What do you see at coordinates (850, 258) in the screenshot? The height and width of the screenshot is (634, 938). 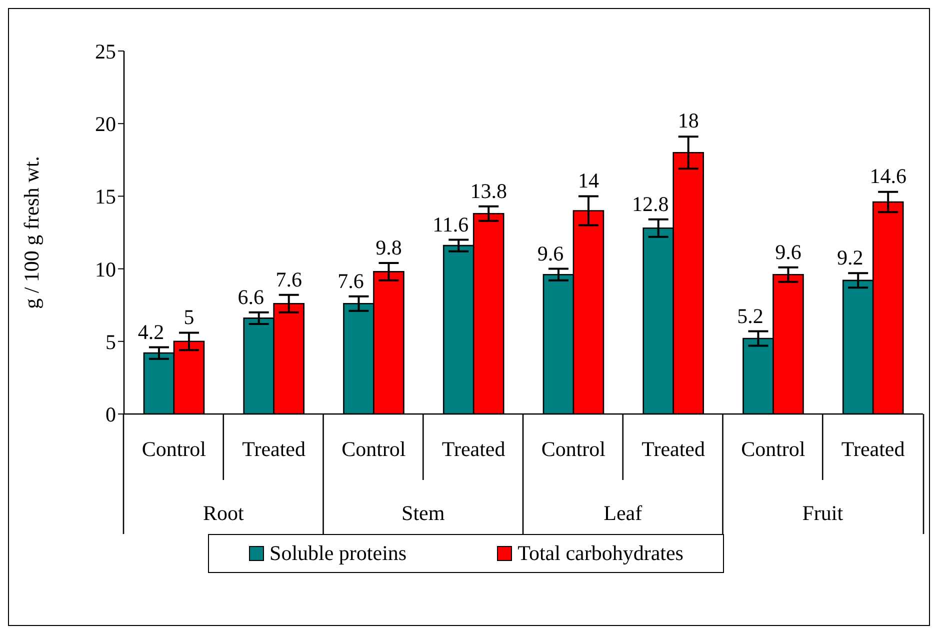 I see `data-label: 9.2` at bounding box center [850, 258].